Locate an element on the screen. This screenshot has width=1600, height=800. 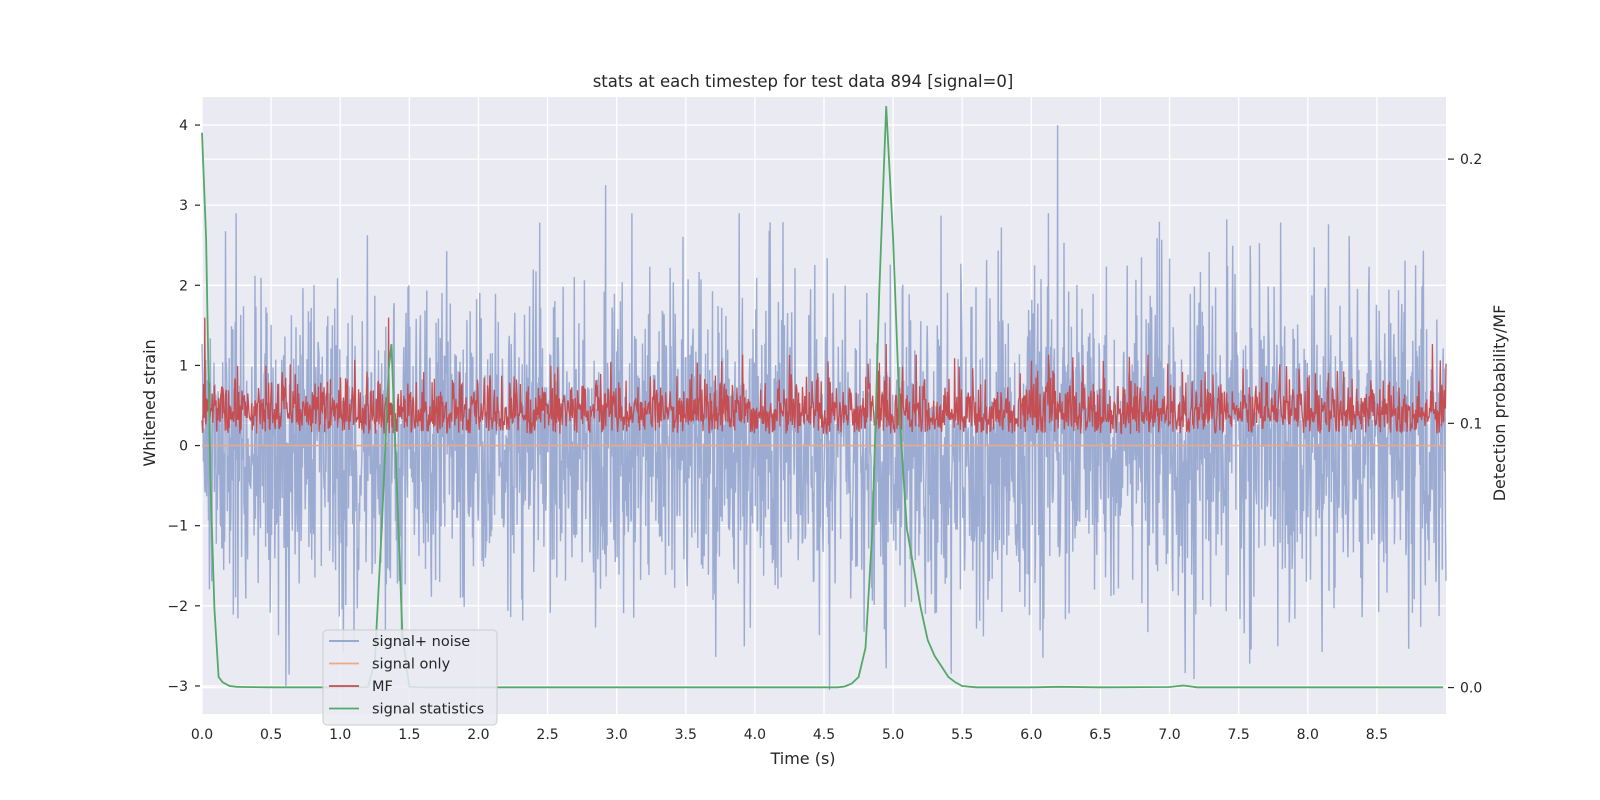
legend-box is located at coordinates (410, 677).